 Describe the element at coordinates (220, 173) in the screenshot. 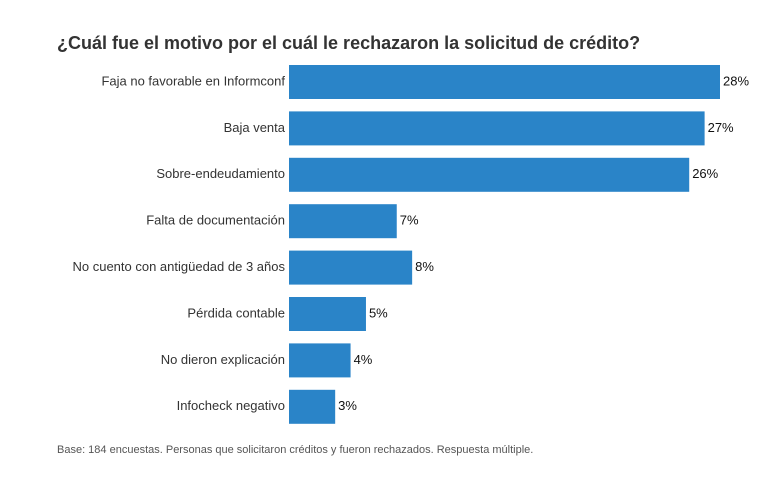

I see `category-label: Sobre-endeudamiento` at that location.